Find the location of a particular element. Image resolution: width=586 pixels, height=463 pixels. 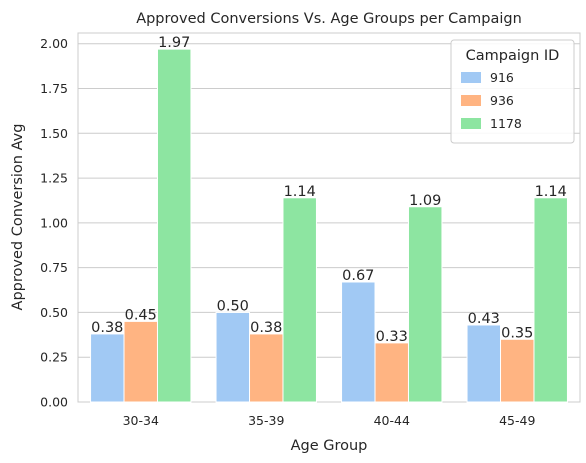

data-label: 0.43 is located at coordinates (484, 319).